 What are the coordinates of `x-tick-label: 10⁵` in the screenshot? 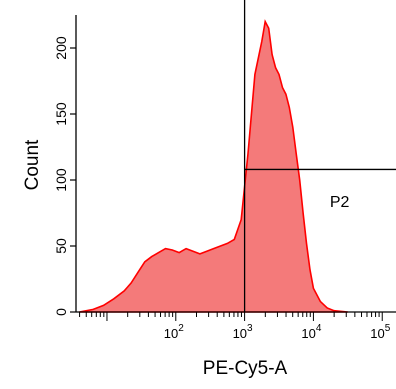 It's located at (380, 332).